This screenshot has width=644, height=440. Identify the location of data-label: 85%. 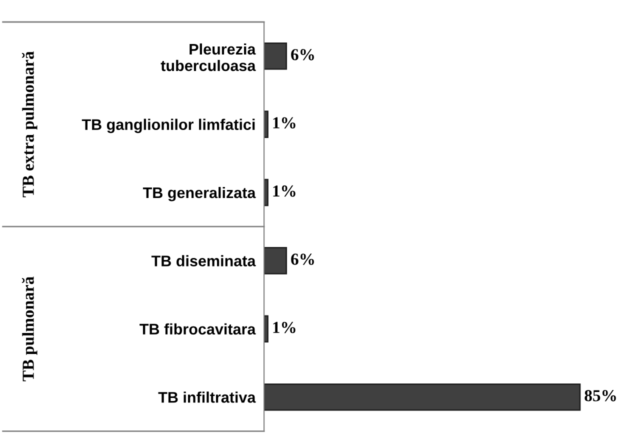
(600, 396).